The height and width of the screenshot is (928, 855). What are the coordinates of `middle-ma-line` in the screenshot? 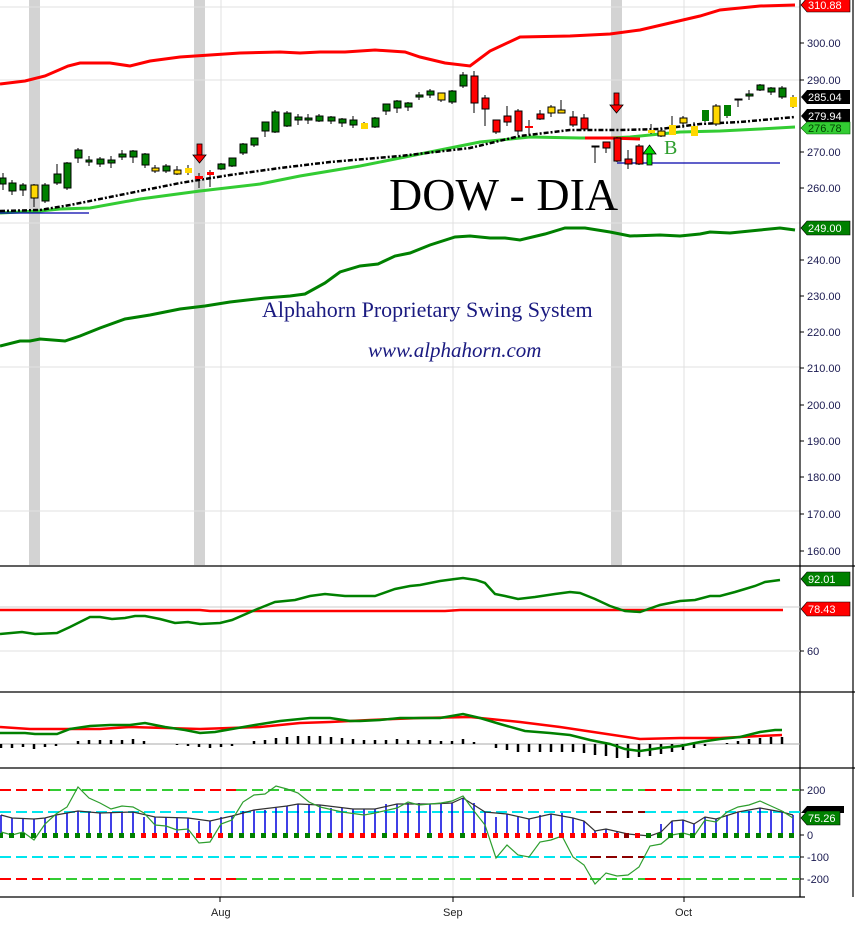 It's located at (398, 170).